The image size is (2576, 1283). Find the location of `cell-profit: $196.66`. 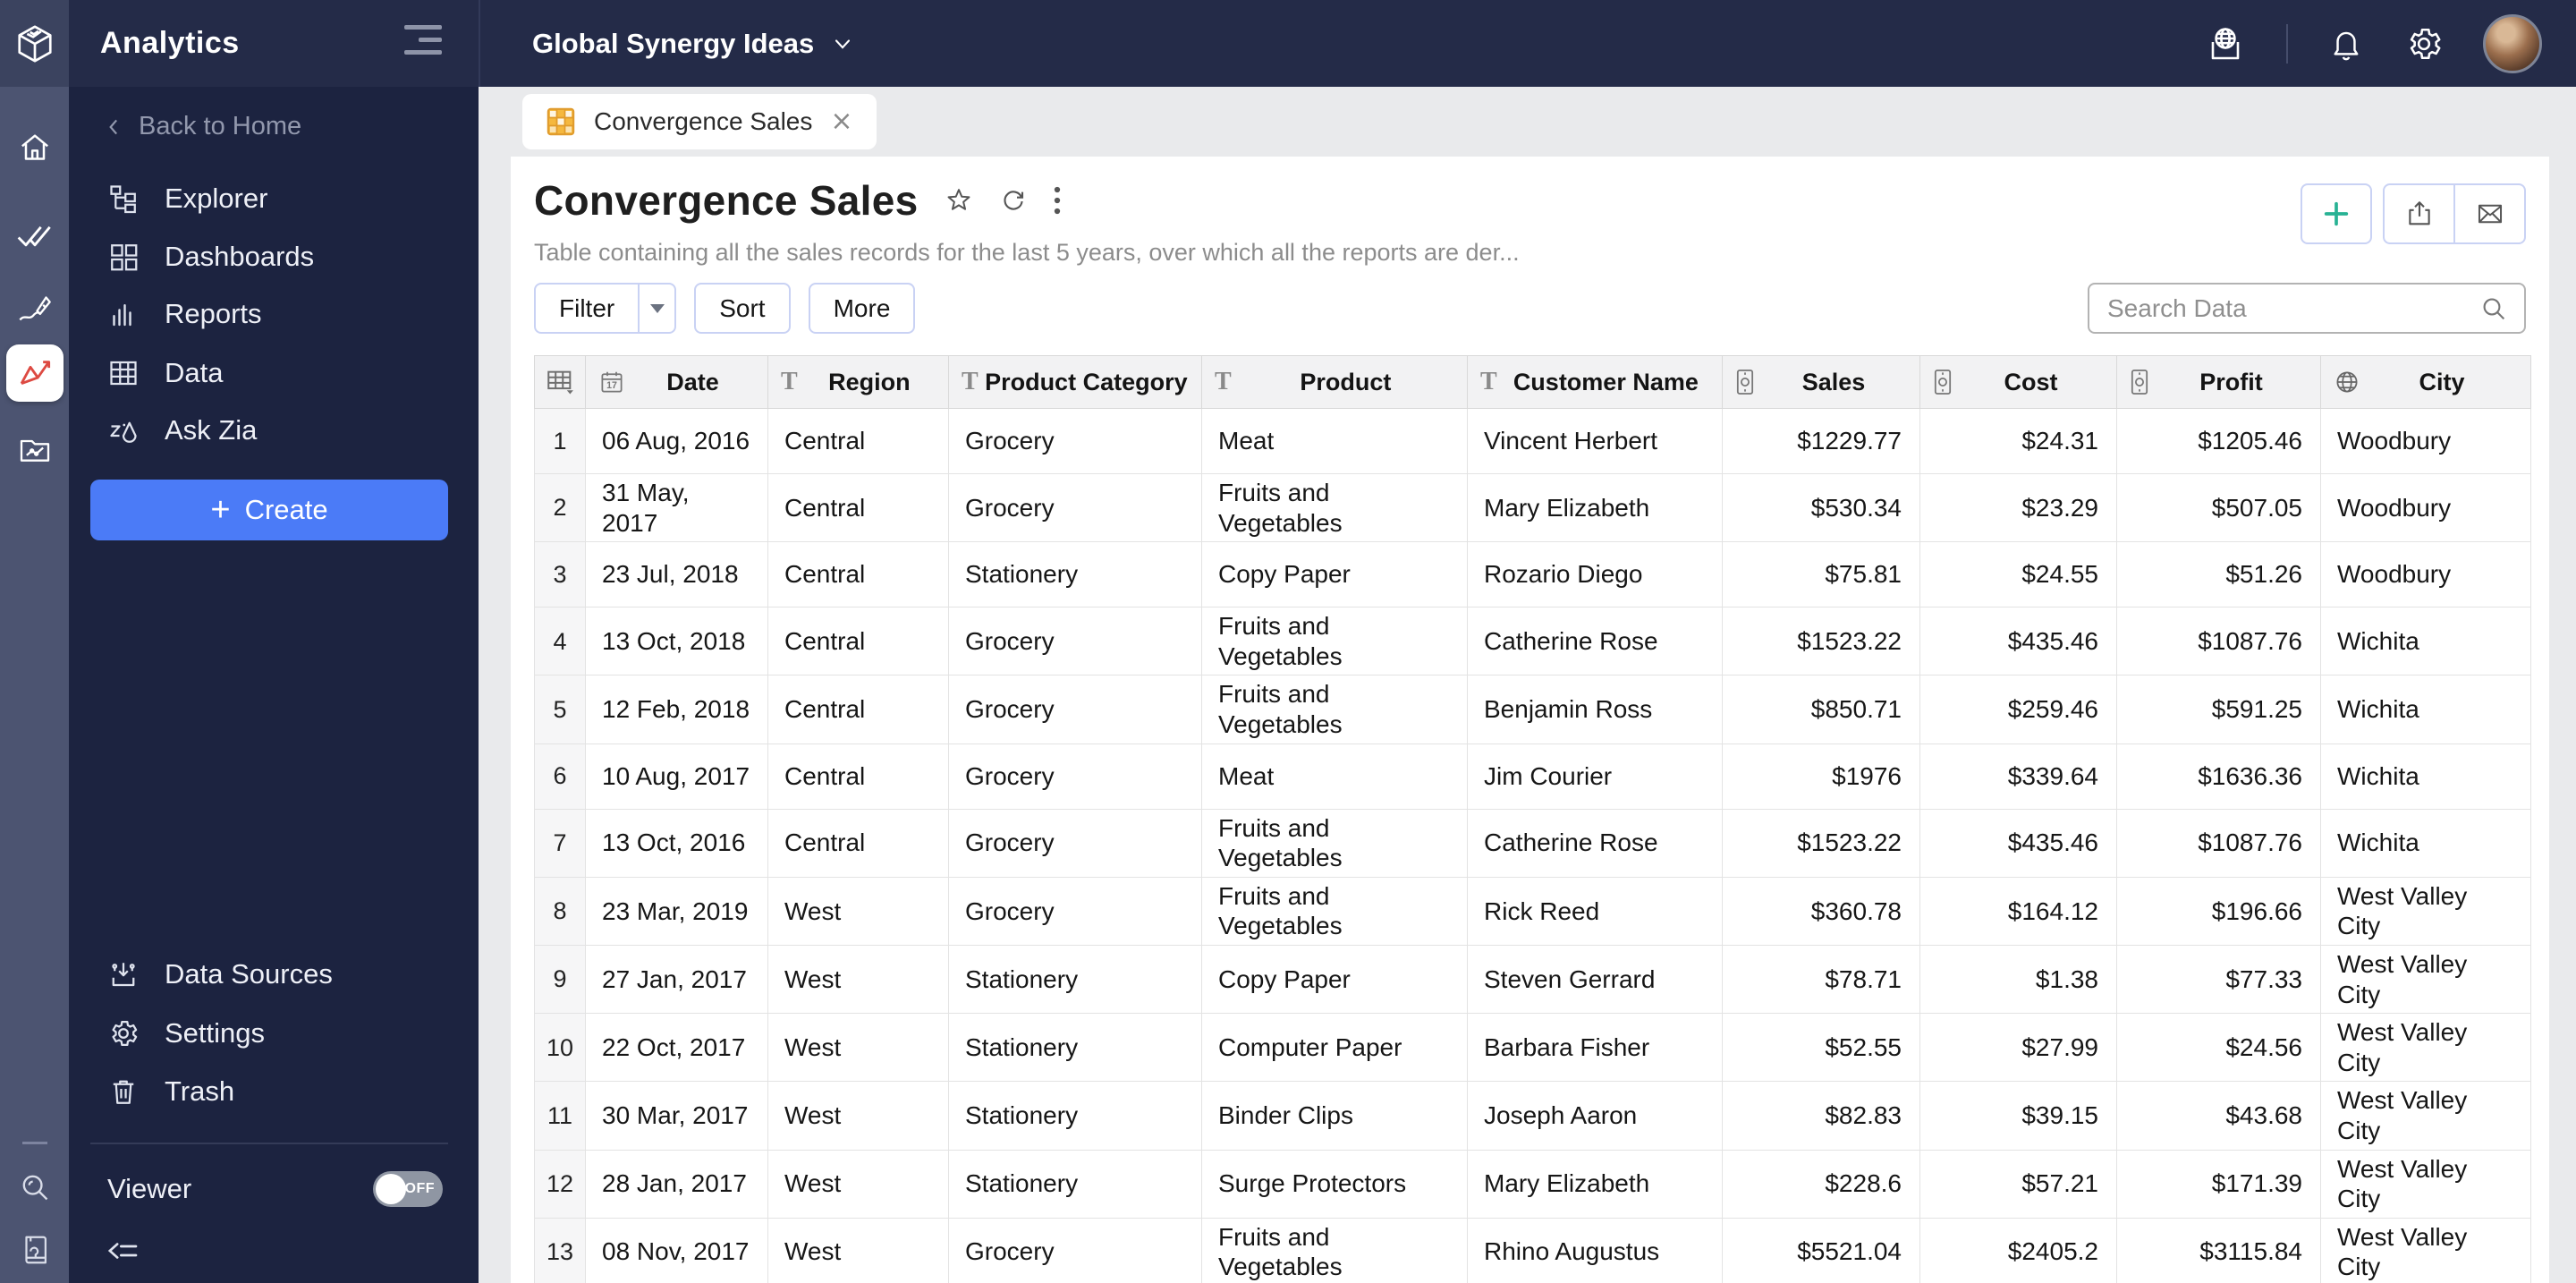

cell-profit: $196.66 is located at coordinates (2218, 911).